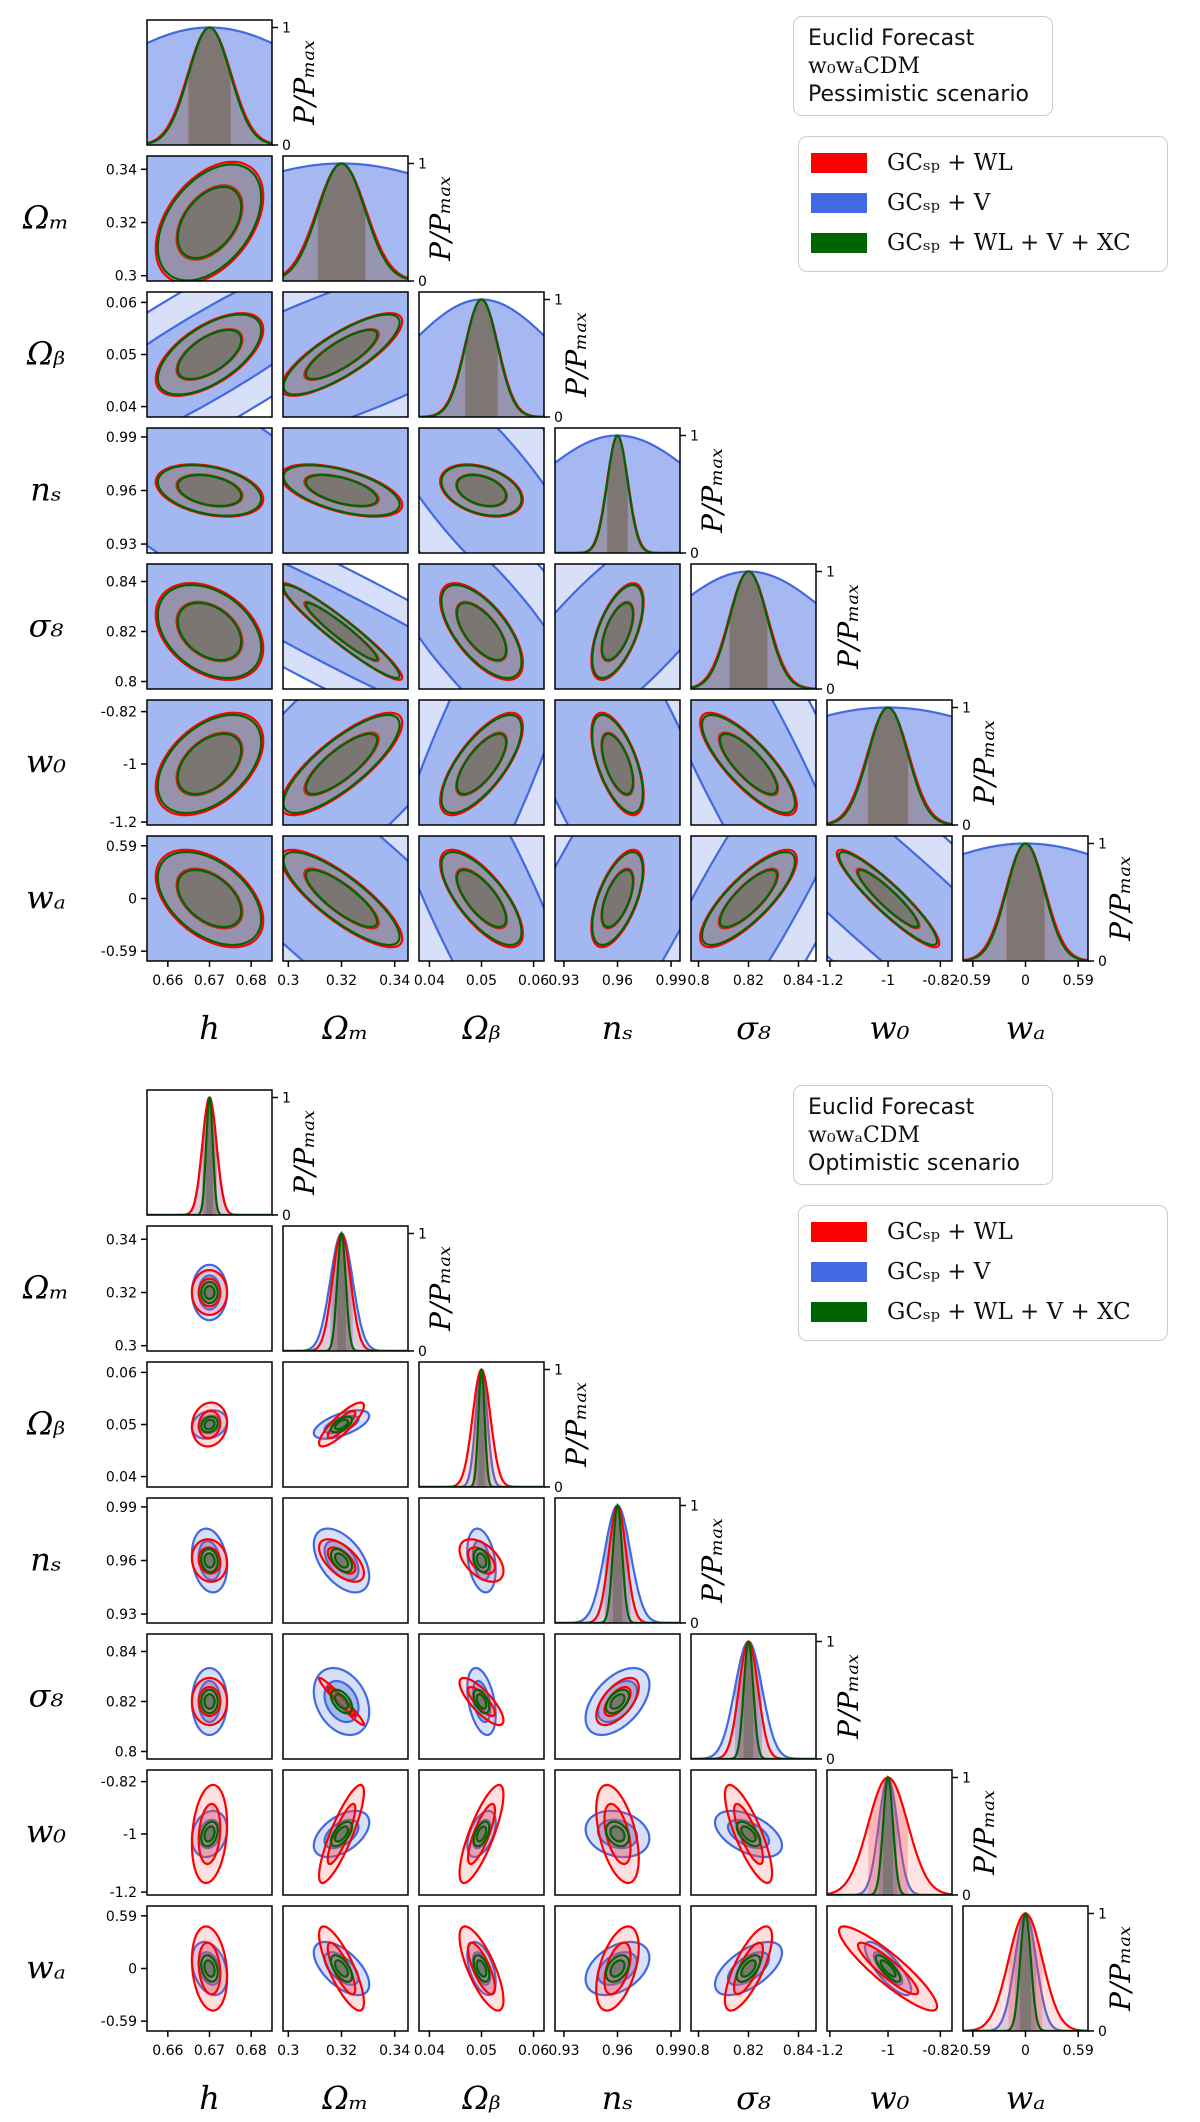  What do you see at coordinates (617, 981) in the screenshot?
I see `x-tick-label: 0.96` at bounding box center [617, 981].